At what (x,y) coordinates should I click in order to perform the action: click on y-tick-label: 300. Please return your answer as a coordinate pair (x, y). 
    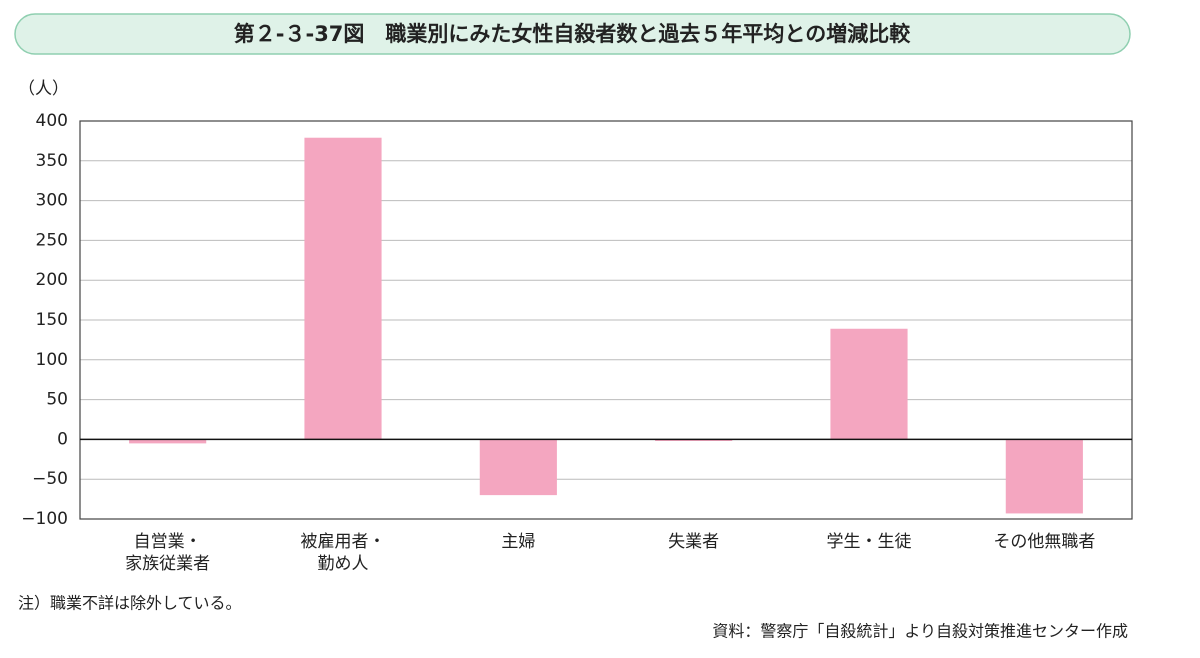
    Looking at the image, I should click on (52, 201).